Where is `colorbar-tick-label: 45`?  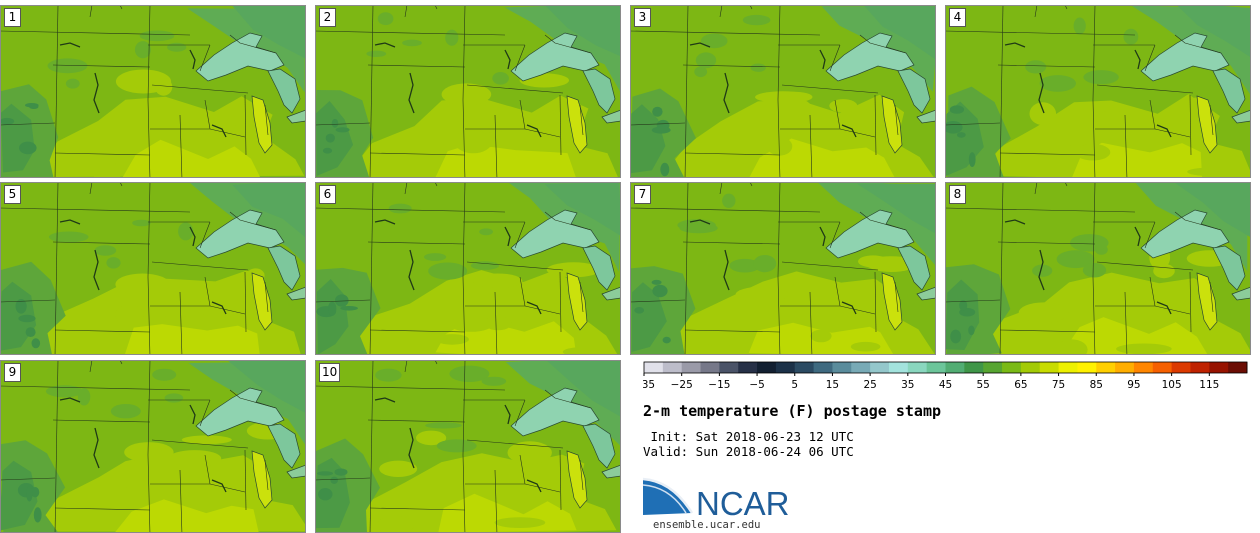
colorbar-tick-label: 45 is located at coordinates (945, 385).